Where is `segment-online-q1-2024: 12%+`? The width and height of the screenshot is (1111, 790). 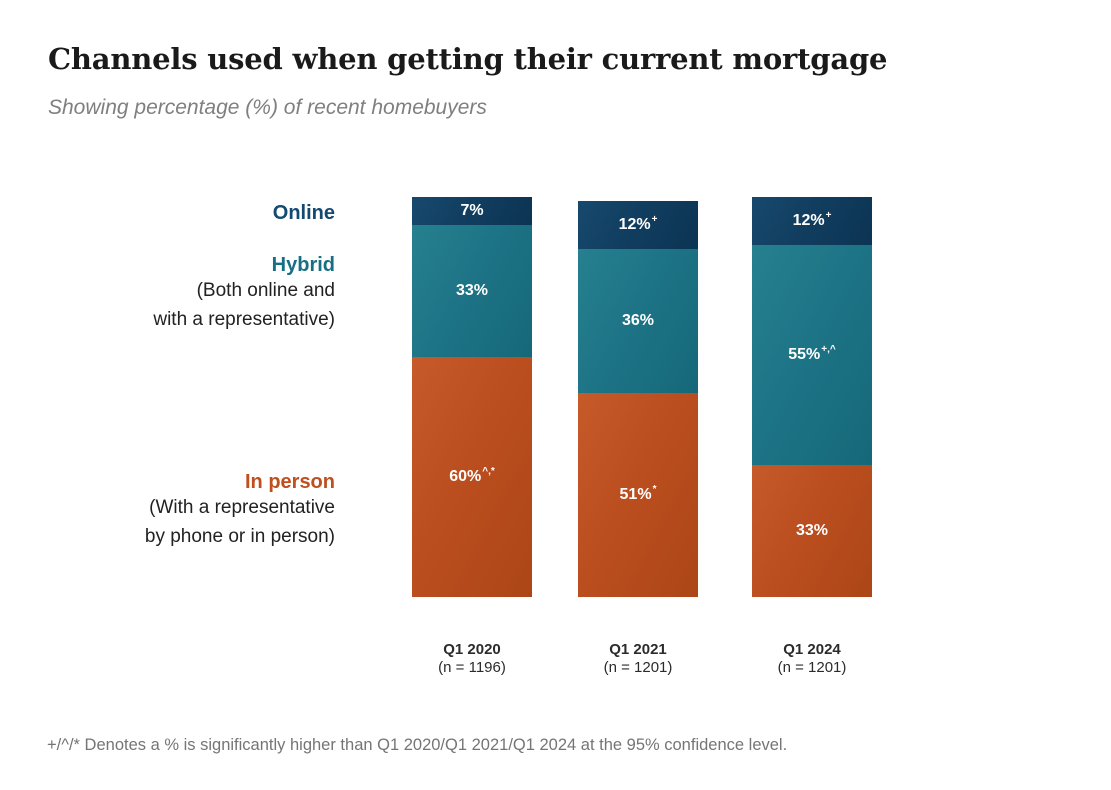 segment-online-q1-2024: 12%+ is located at coordinates (812, 221).